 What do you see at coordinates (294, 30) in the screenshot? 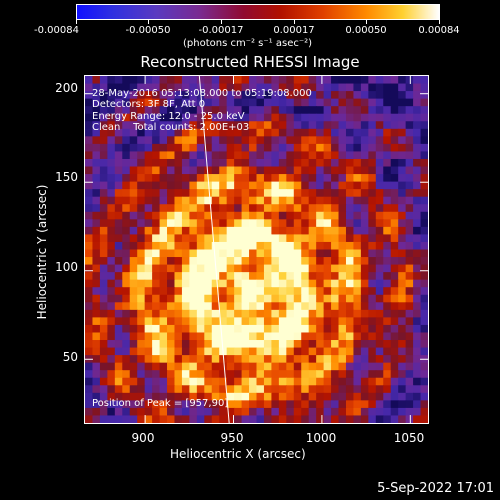
I see `colorbar-tick-label: 0.00017` at bounding box center [294, 30].